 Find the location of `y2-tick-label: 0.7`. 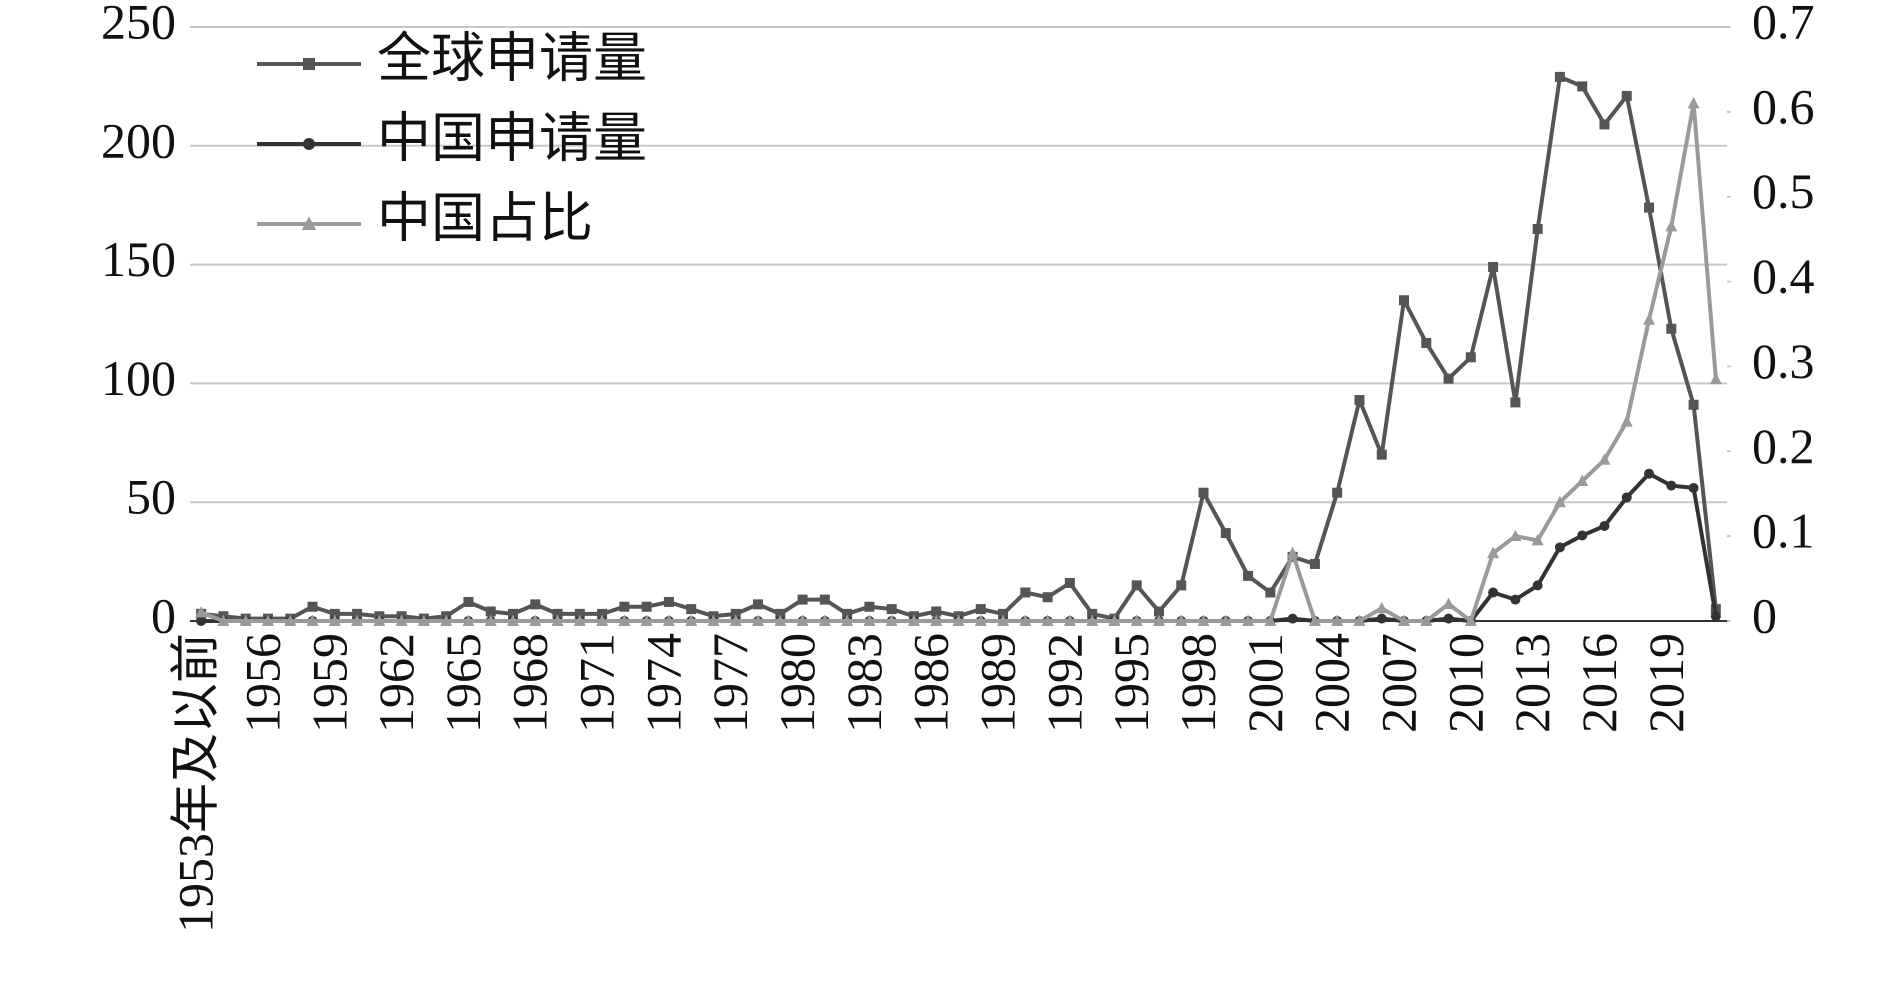

y2-tick-label: 0.7 is located at coordinates (1783, 24).